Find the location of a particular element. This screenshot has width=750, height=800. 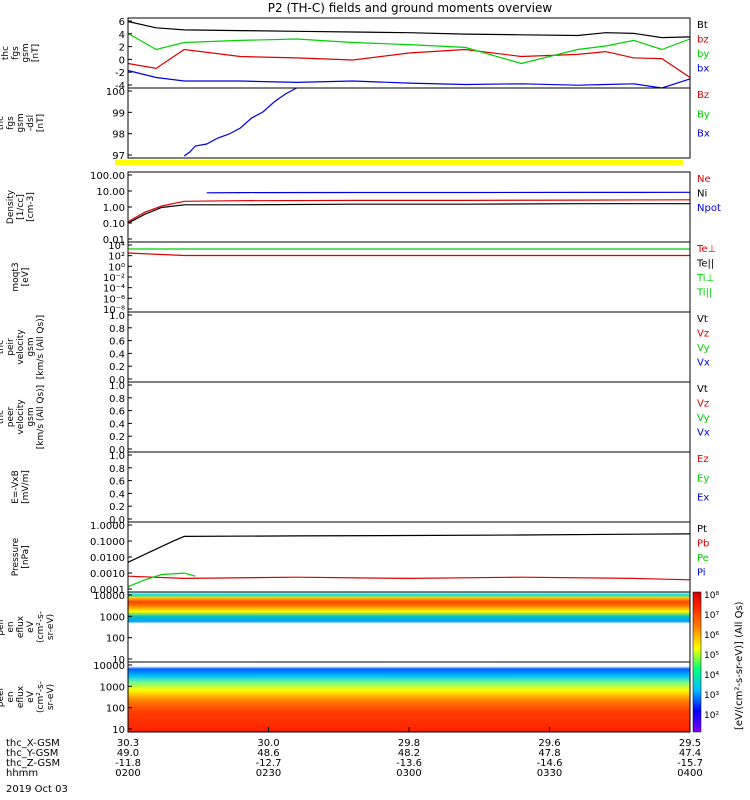

x-row-value: -12.7 is located at coordinates (269, 763).